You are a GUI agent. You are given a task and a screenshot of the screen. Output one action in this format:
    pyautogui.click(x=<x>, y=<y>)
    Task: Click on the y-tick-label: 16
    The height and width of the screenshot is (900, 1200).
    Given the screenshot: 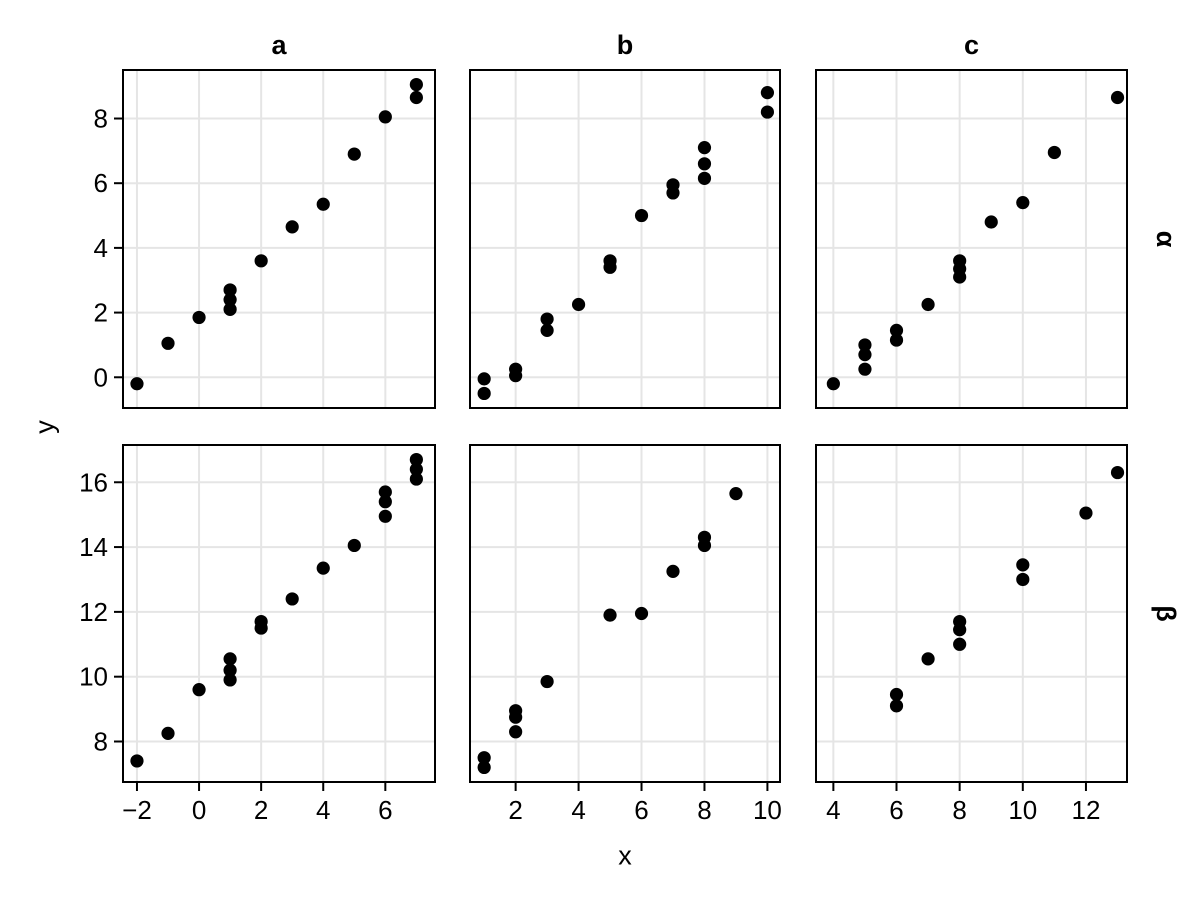 What is the action you would take?
    pyautogui.click(x=93, y=482)
    